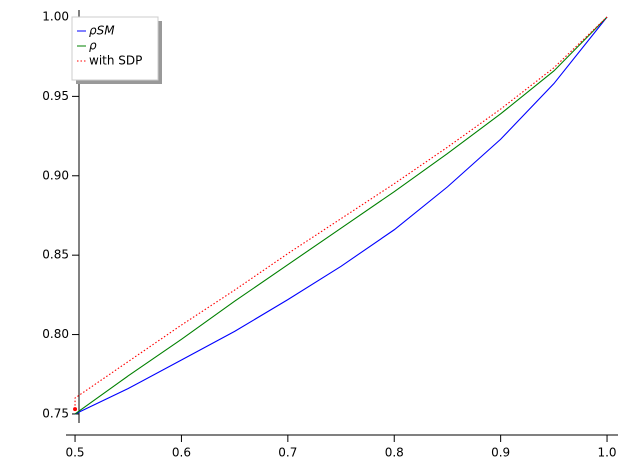  What do you see at coordinates (115, 61) in the screenshot?
I see `legend-label: with SDP` at bounding box center [115, 61].